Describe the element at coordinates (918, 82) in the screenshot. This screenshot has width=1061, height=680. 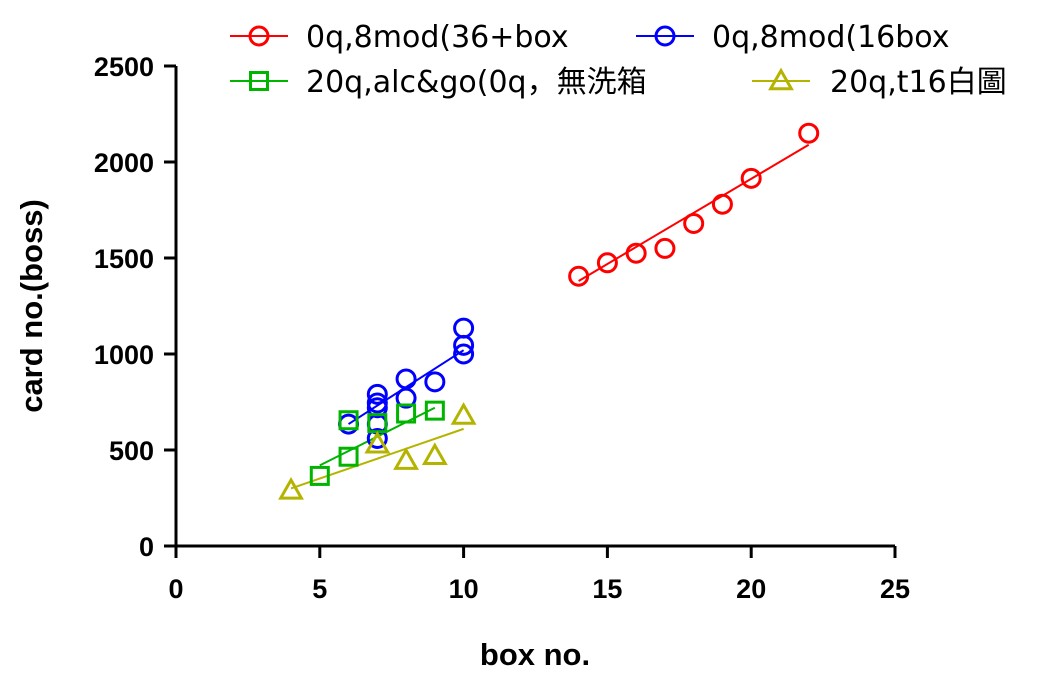
I see `legend-label: 20q,t16白圖` at that location.